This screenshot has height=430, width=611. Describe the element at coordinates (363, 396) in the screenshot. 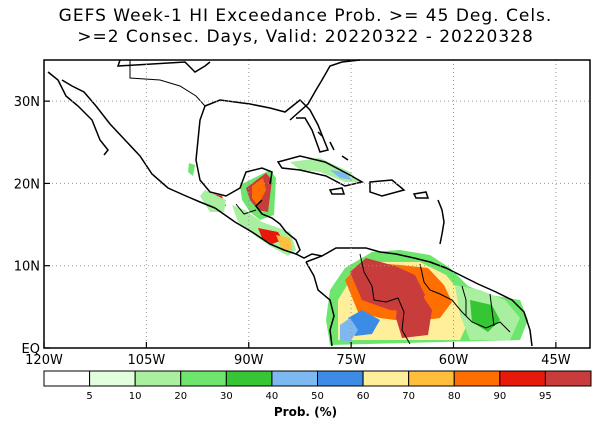

I see `colorbar-label: 60` at that location.